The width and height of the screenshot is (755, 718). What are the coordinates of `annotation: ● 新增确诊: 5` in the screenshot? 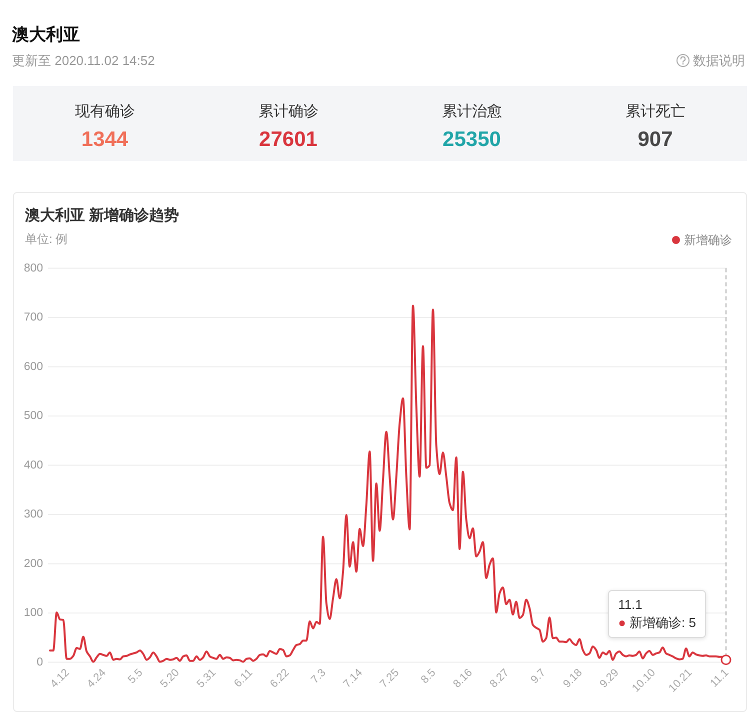 It's located at (657, 623).